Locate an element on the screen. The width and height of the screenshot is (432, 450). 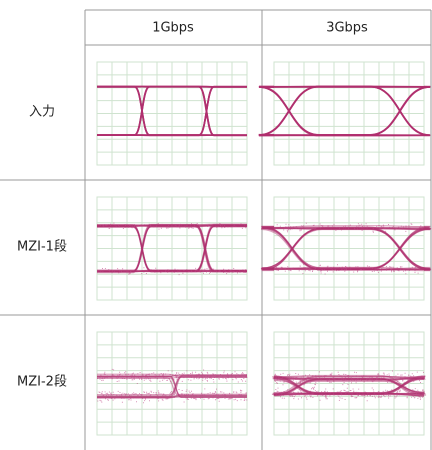
row-label: 入力 is located at coordinates (42, 112).